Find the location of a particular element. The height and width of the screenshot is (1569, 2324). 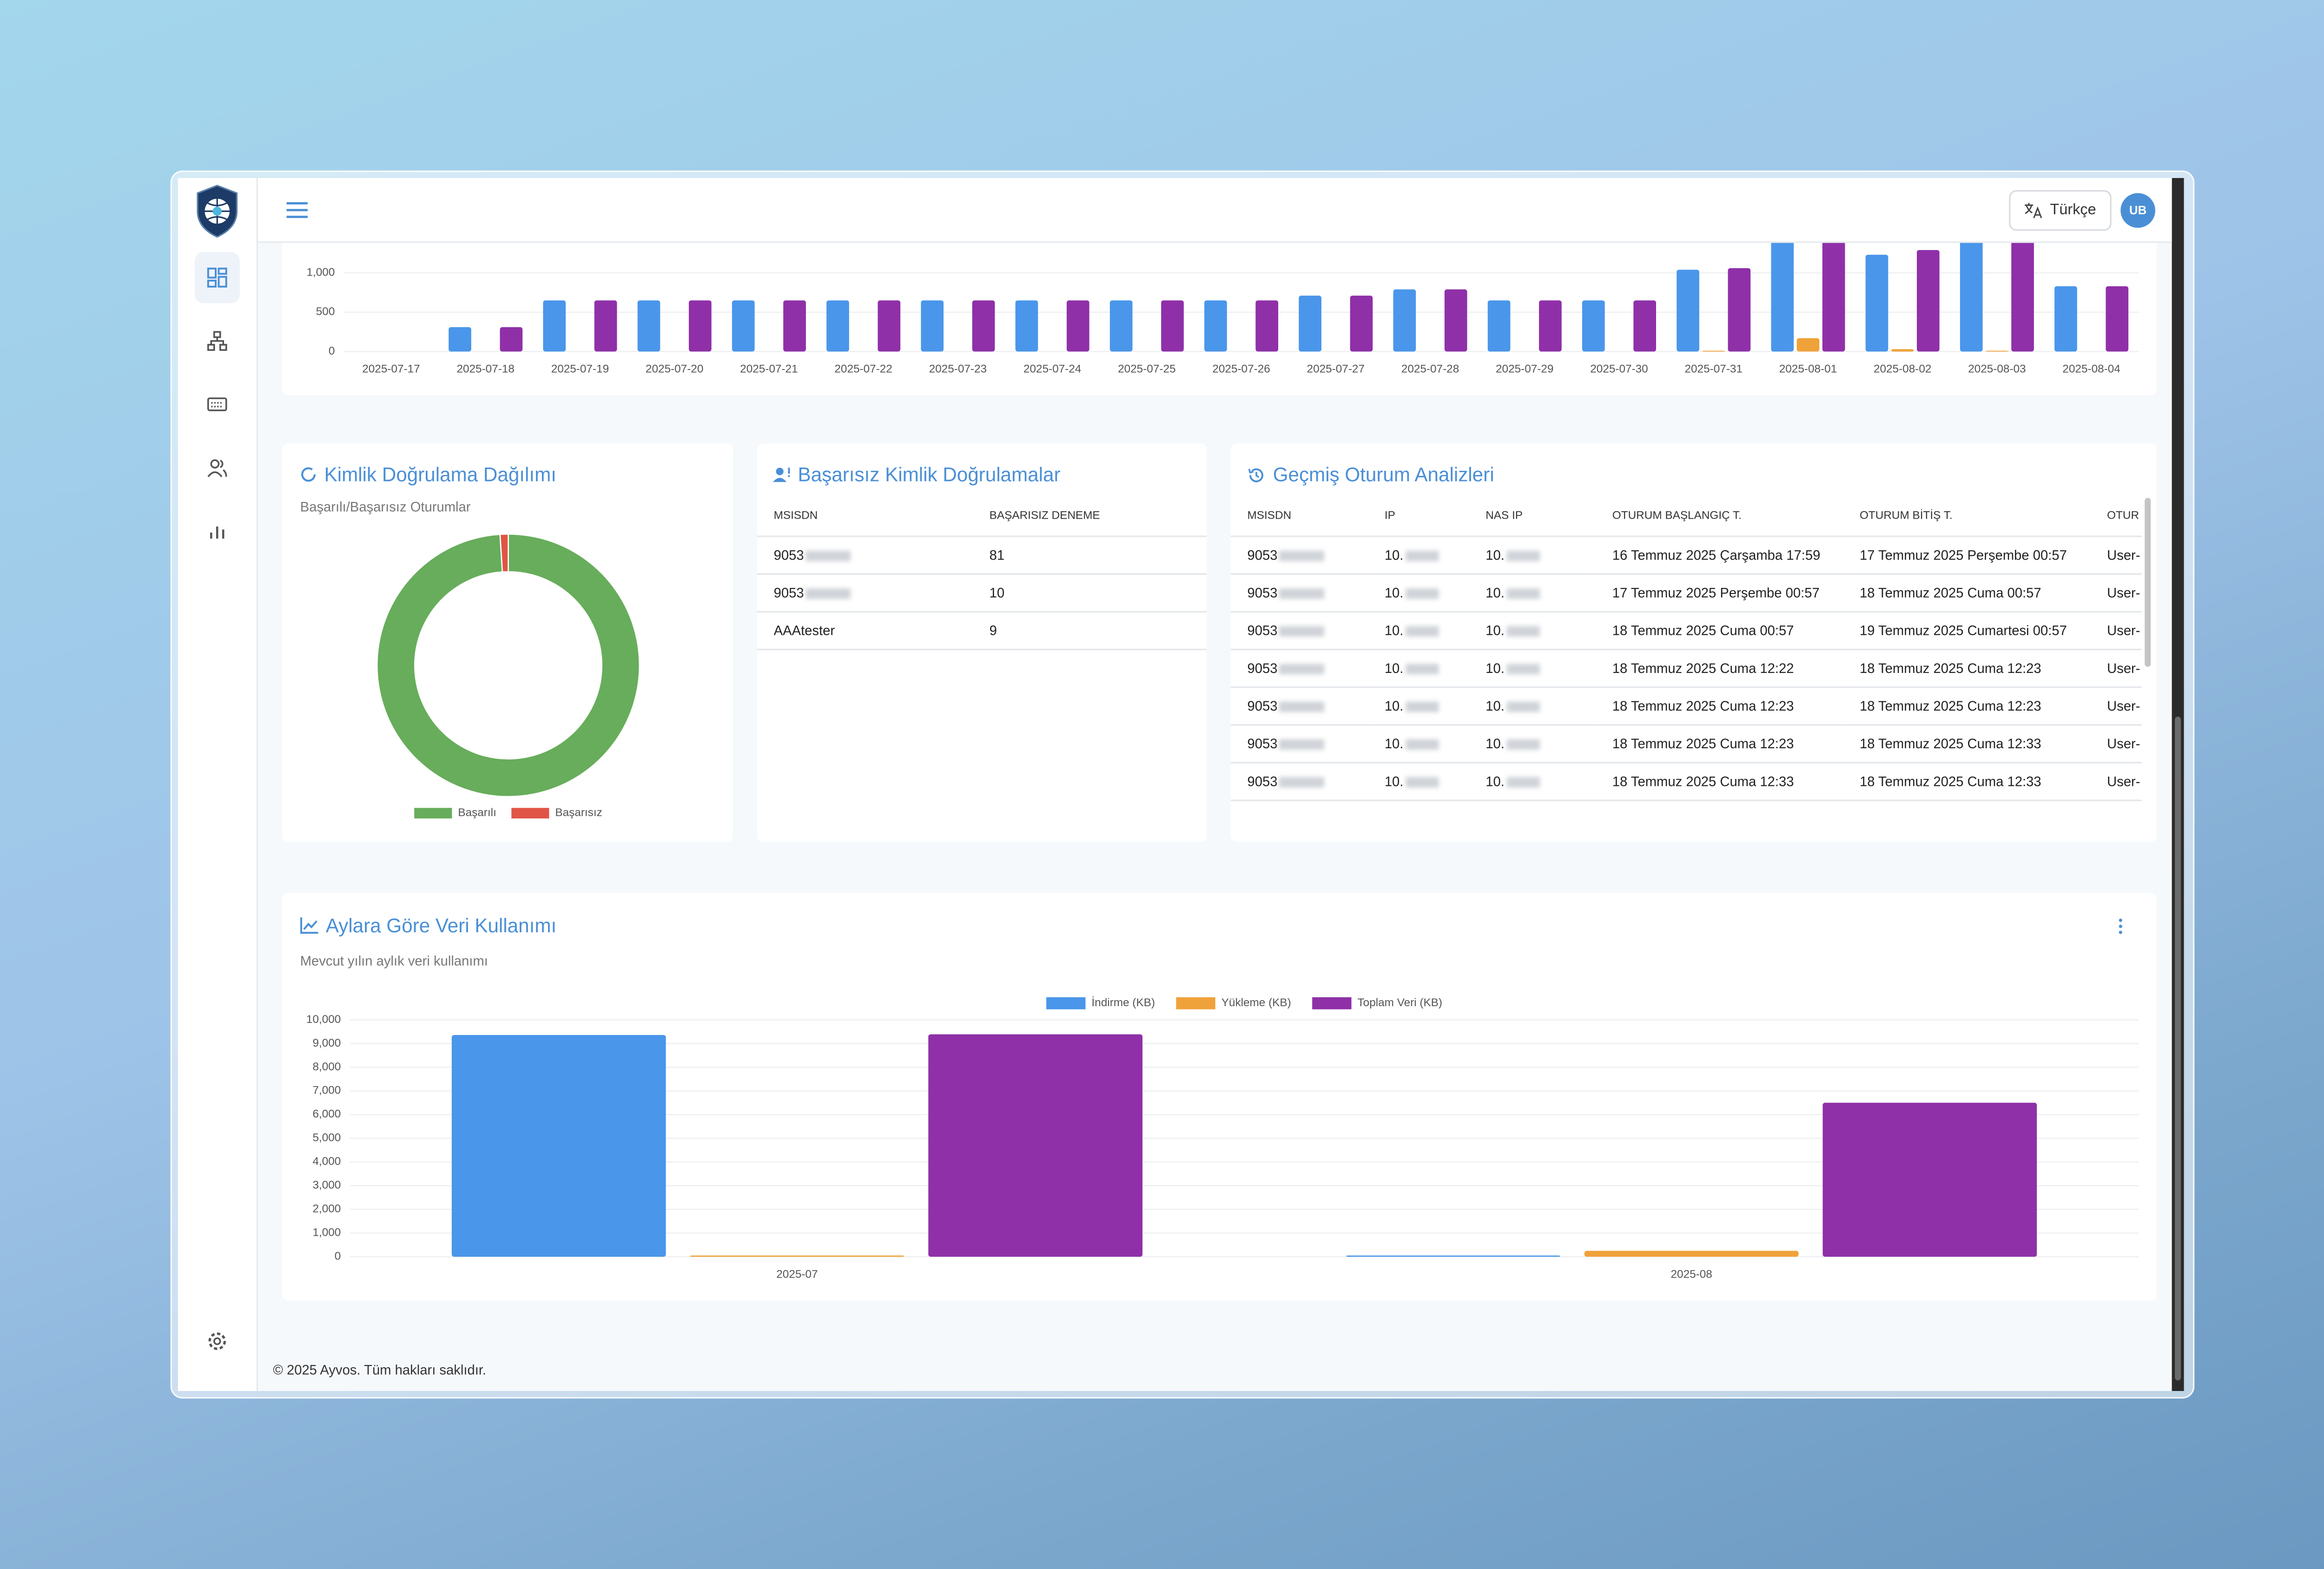

more-menu is located at coordinates (2120, 926).